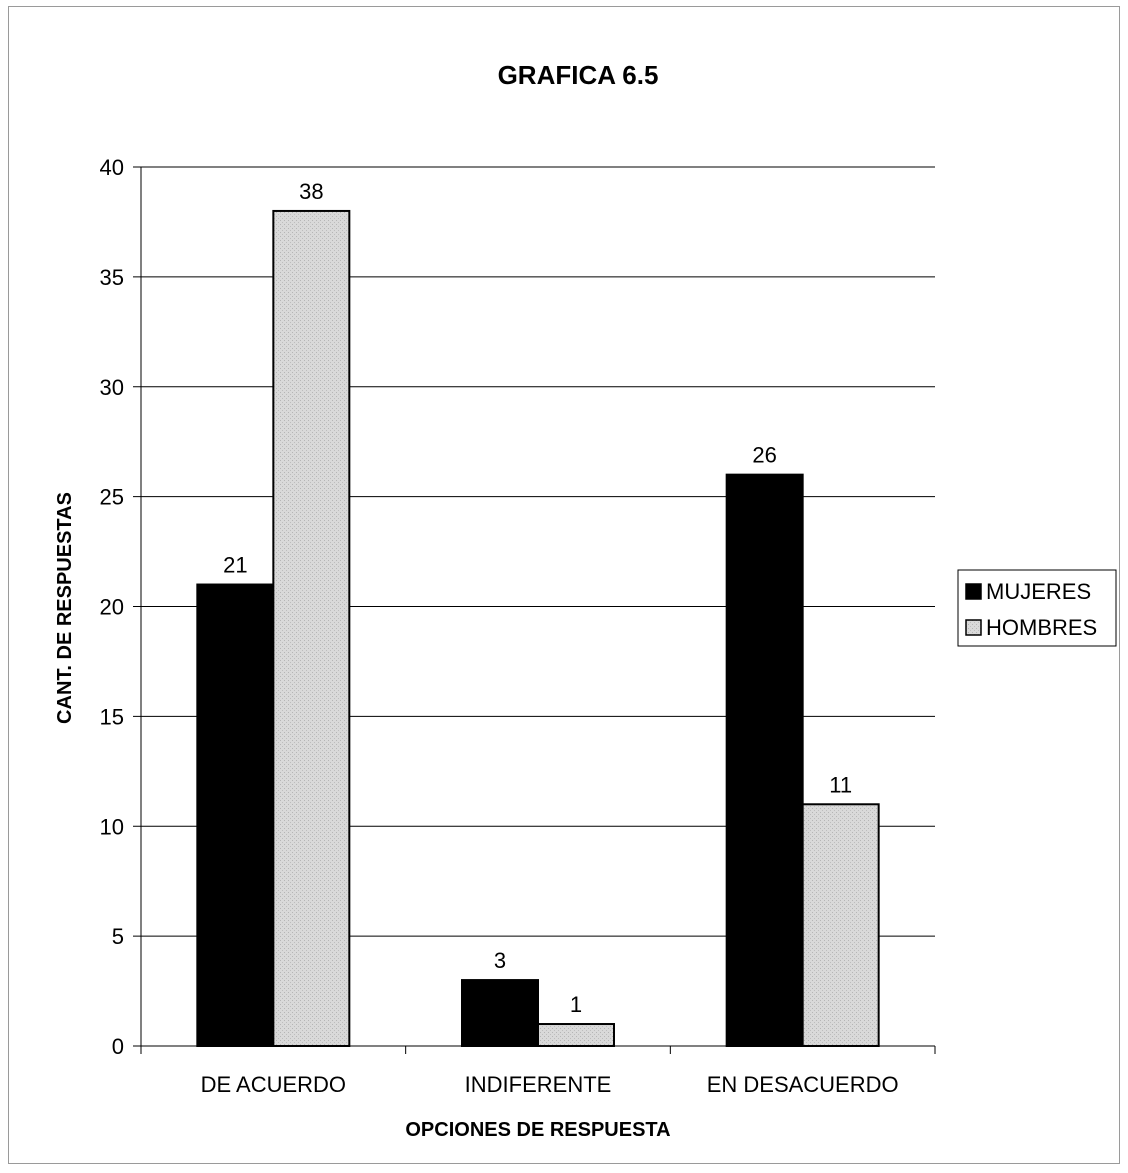  Describe the element at coordinates (273, 1084) in the screenshot. I see `x-category-label: DE ACUERDO` at that location.